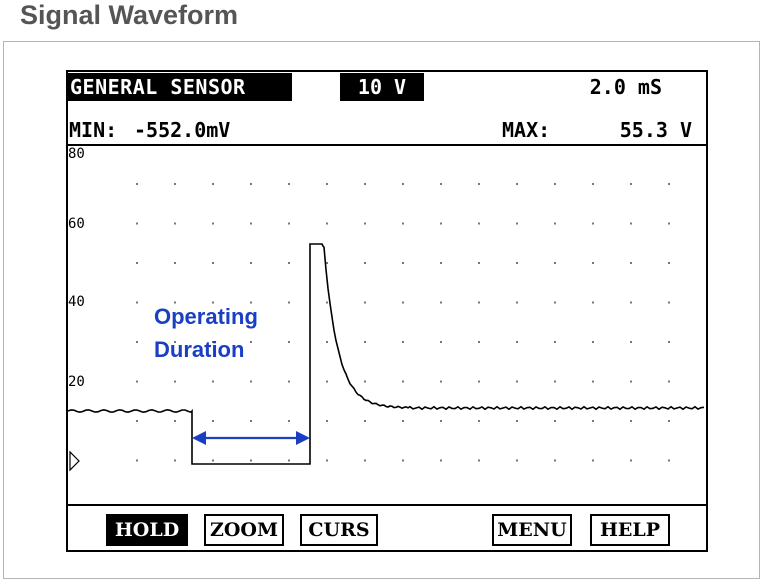 This screenshot has width=766, height=586. Describe the element at coordinates (532, 530) in the screenshot. I see `menu-button: MENU` at that location.